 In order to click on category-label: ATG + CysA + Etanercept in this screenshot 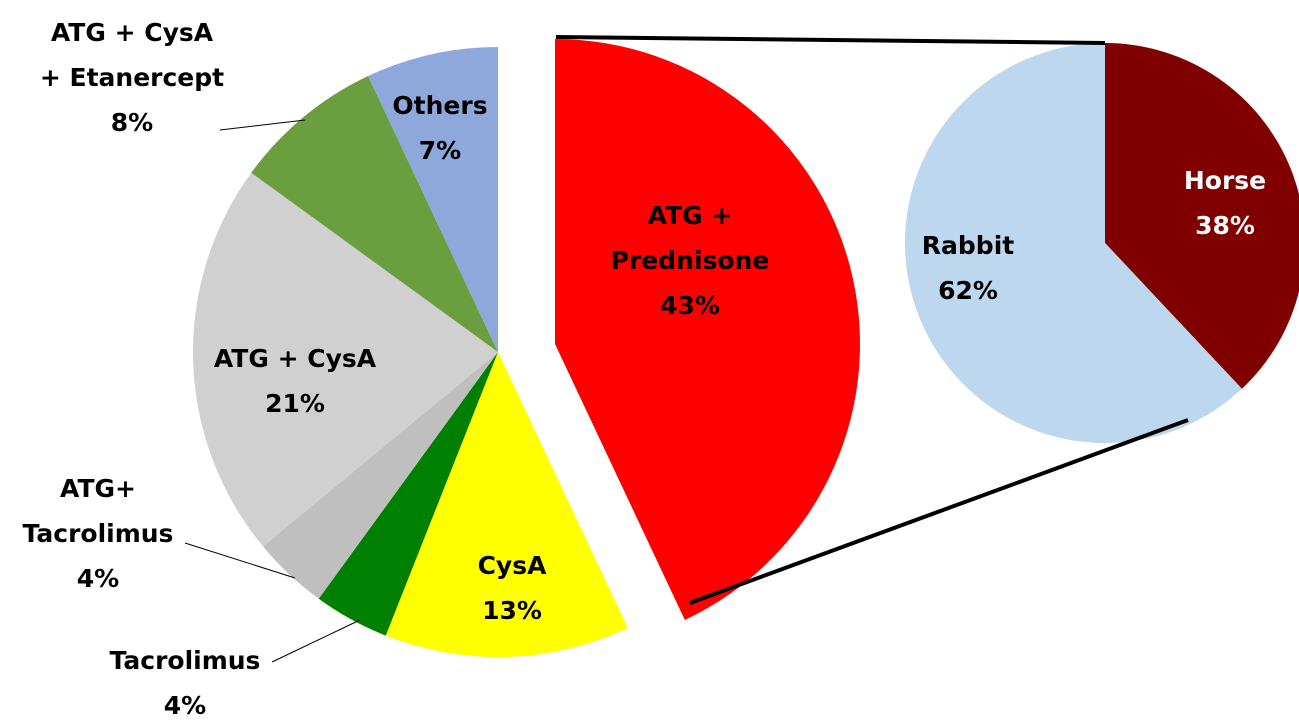, I will do `click(132, 55)`.